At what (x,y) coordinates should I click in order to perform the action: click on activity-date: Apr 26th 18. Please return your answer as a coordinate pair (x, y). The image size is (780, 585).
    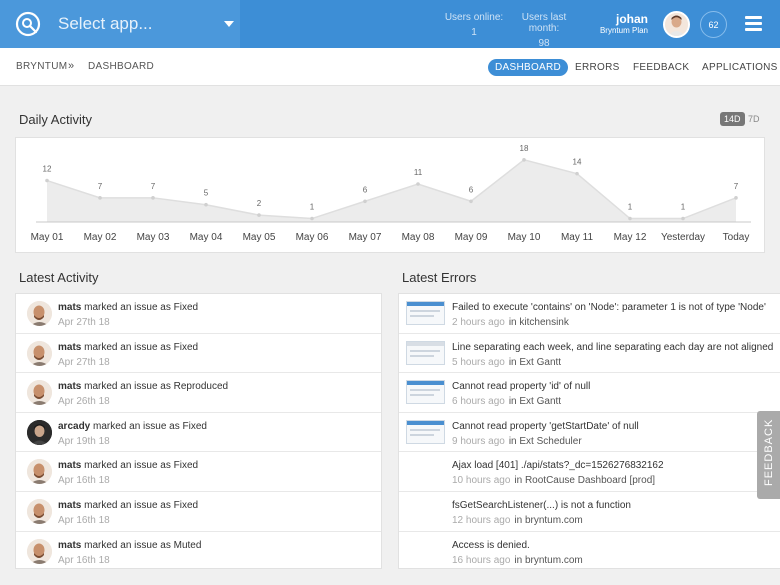
    Looking at the image, I should click on (84, 402).